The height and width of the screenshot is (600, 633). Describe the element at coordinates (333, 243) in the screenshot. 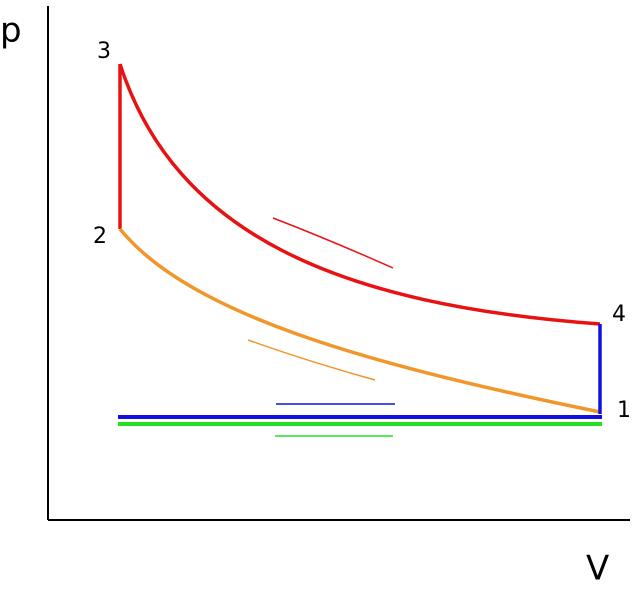

I see `expansion-arrow` at that location.